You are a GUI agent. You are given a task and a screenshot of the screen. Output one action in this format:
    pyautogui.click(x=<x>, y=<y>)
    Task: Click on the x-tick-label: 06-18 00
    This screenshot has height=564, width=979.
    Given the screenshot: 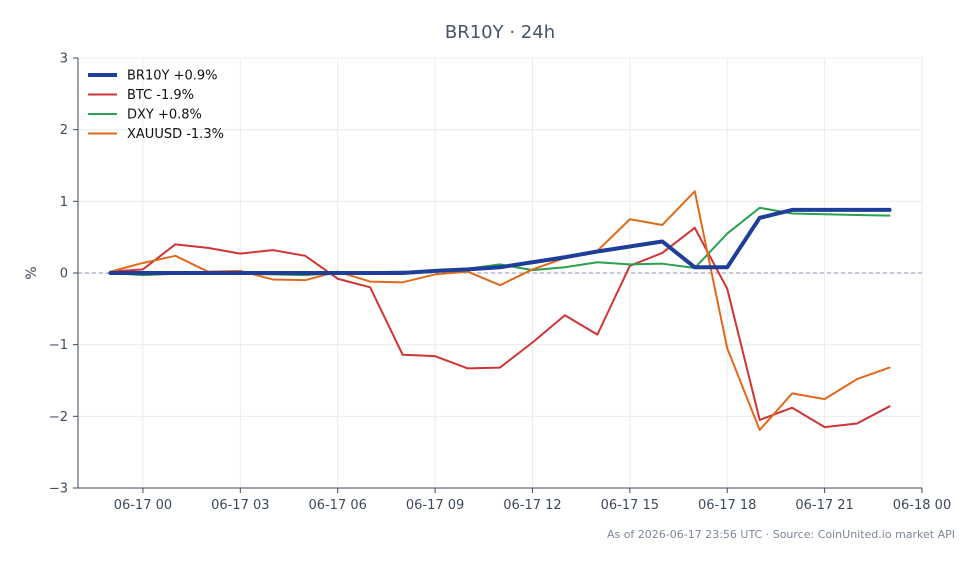 What is the action you would take?
    pyautogui.click(x=922, y=505)
    